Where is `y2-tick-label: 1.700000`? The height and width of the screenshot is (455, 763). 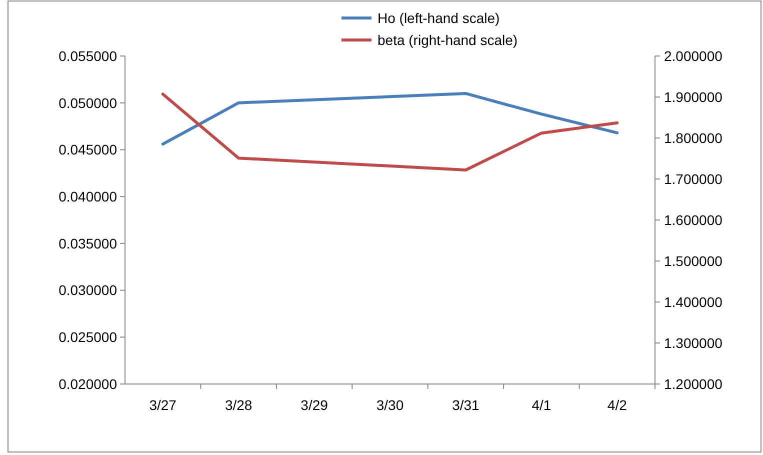 y2-tick-label: 1.700000 is located at coordinates (693, 178).